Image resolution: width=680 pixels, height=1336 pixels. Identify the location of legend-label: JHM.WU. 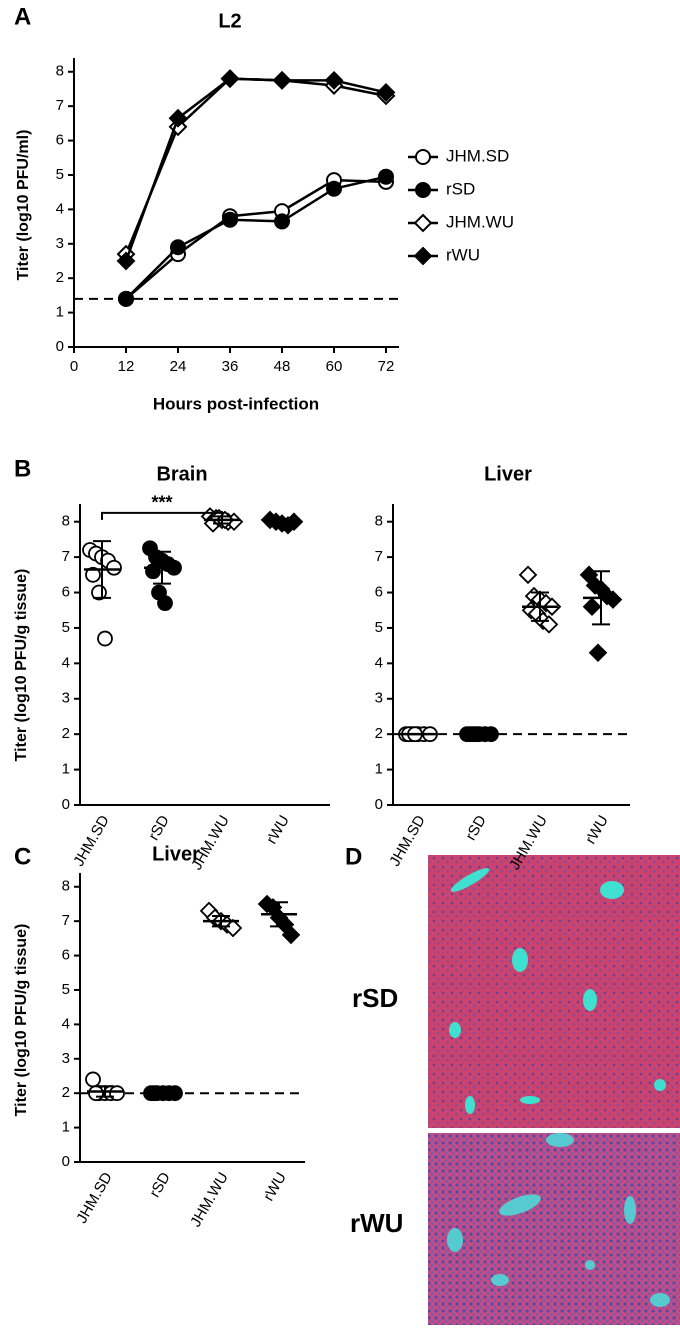
(480, 221).